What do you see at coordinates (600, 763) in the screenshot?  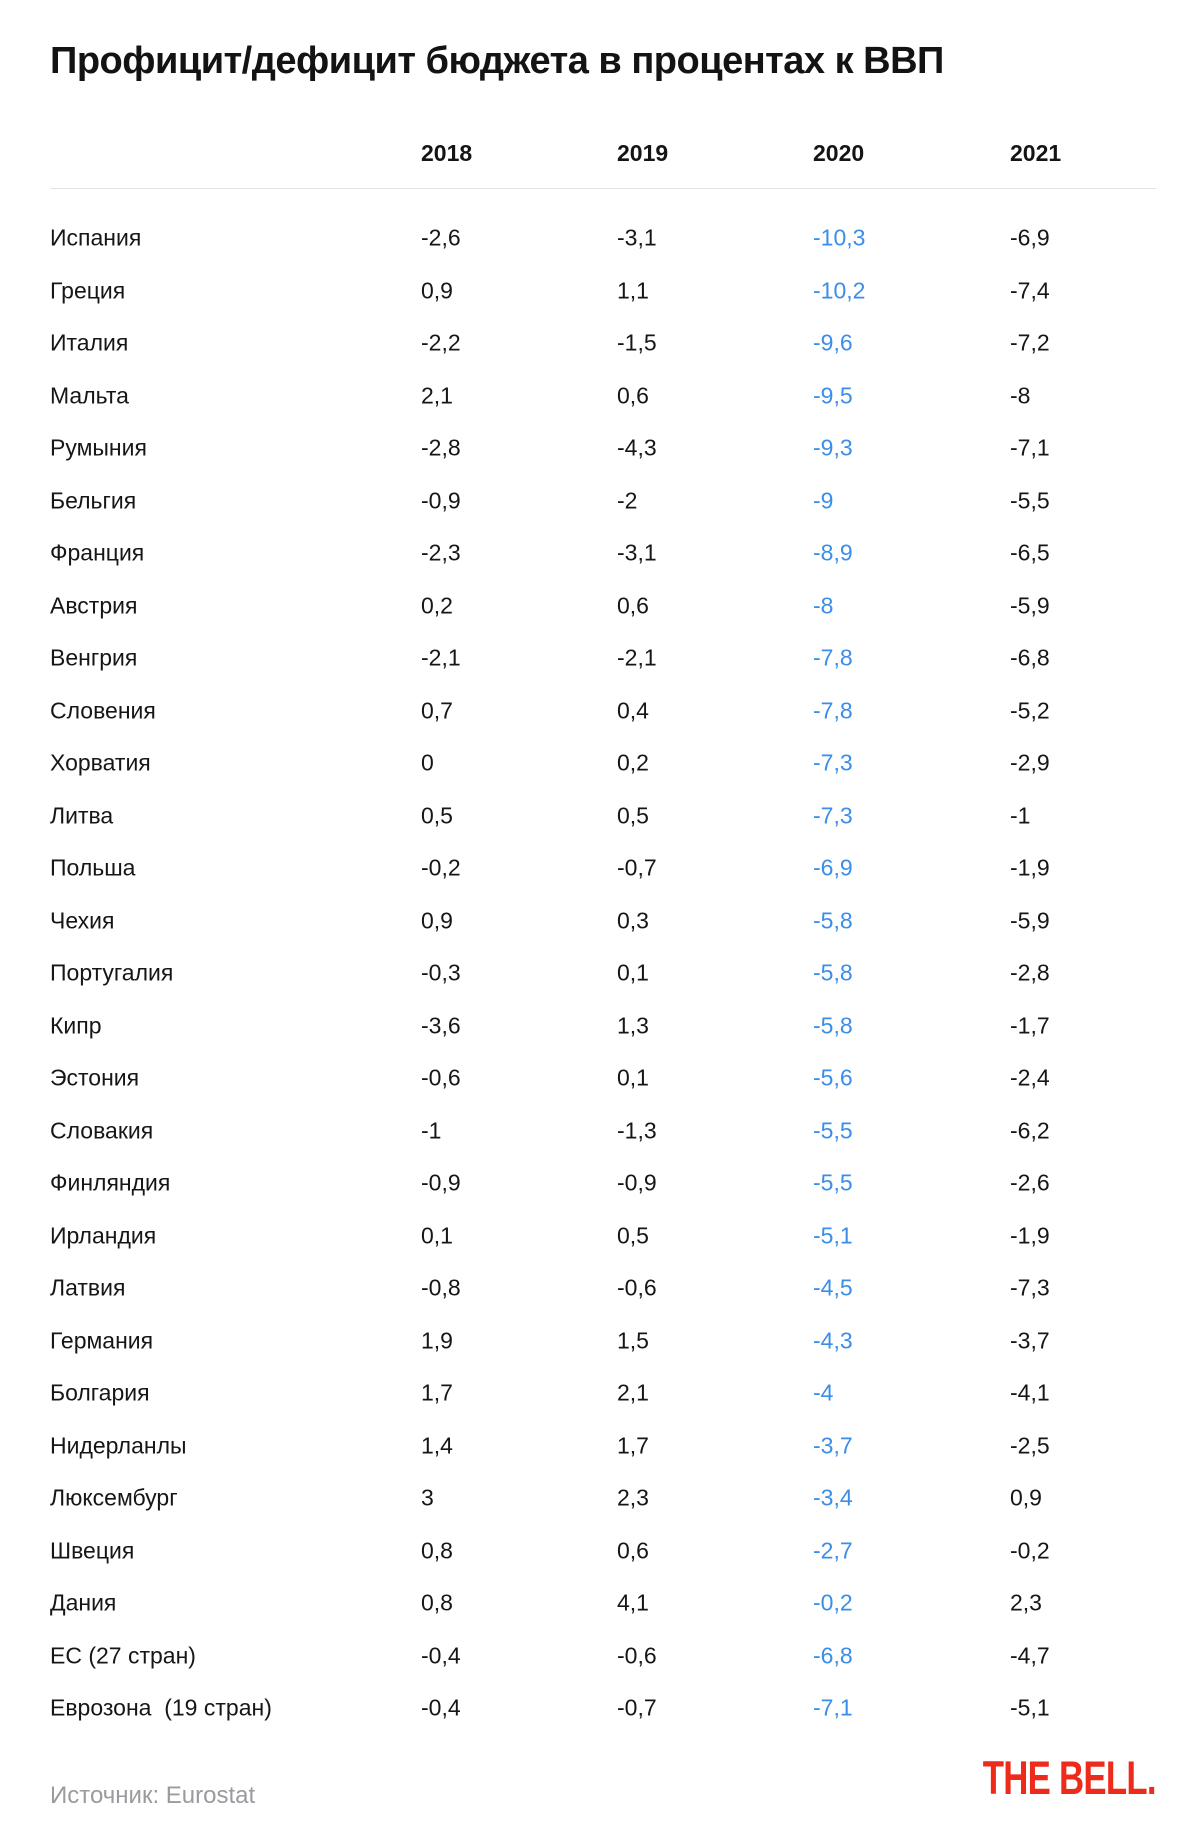 I see `table-row: Хорватия 0 0,2 -7,3 -2,9` at bounding box center [600, 763].